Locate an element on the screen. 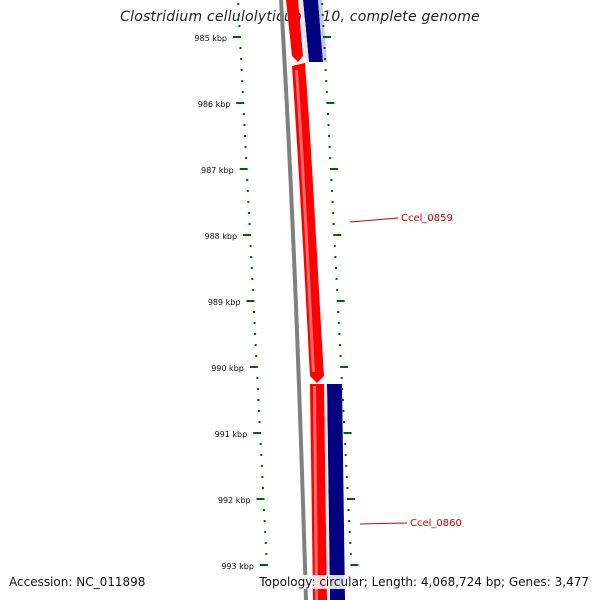  length-text: Length: 4,068,724 bp is located at coordinates (436, 582).